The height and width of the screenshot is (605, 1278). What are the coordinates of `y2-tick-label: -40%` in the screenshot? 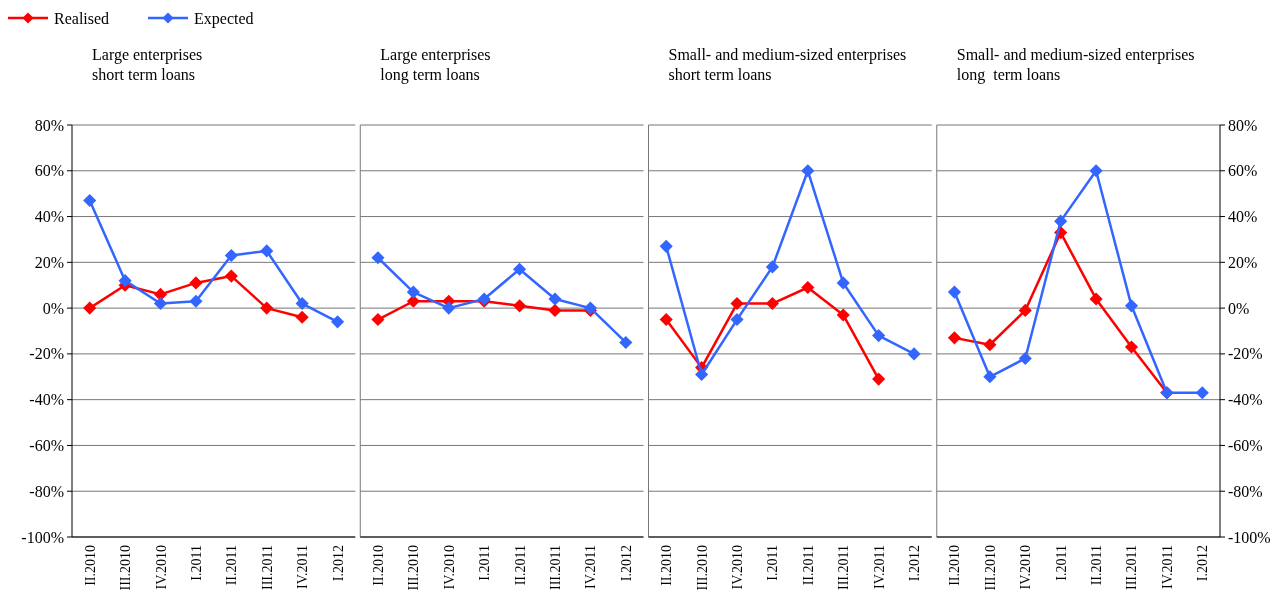 It's located at (1245, 400).